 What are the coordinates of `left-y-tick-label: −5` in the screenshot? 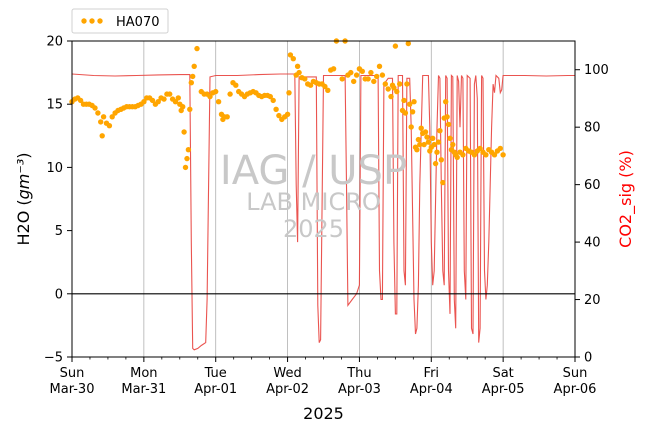 It's located at (53, 358).